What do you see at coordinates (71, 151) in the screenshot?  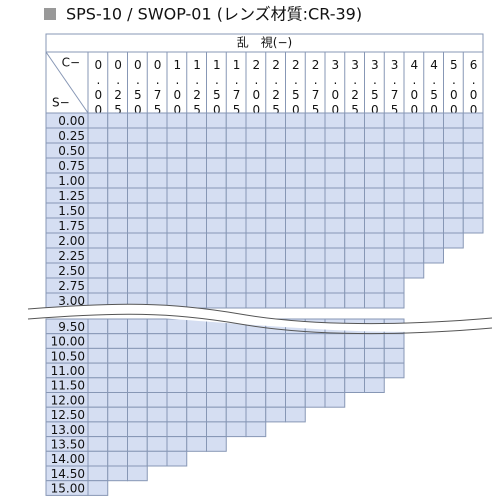 I see `row-label: 0.50` at bounding box center [71, 151].